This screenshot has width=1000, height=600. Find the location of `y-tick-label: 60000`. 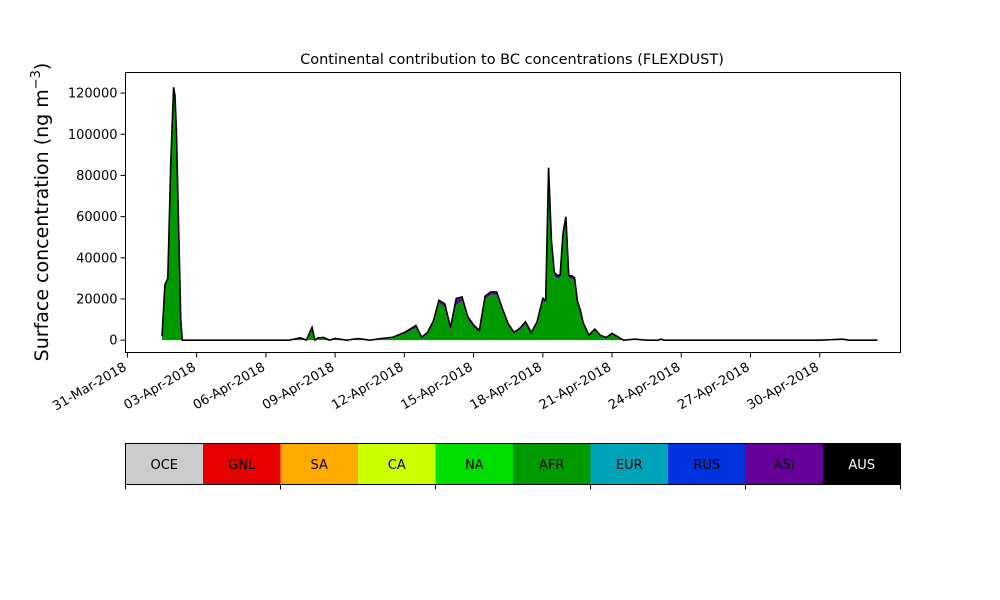

y-tick-label: 60000 is located at coordinates (96, 217).